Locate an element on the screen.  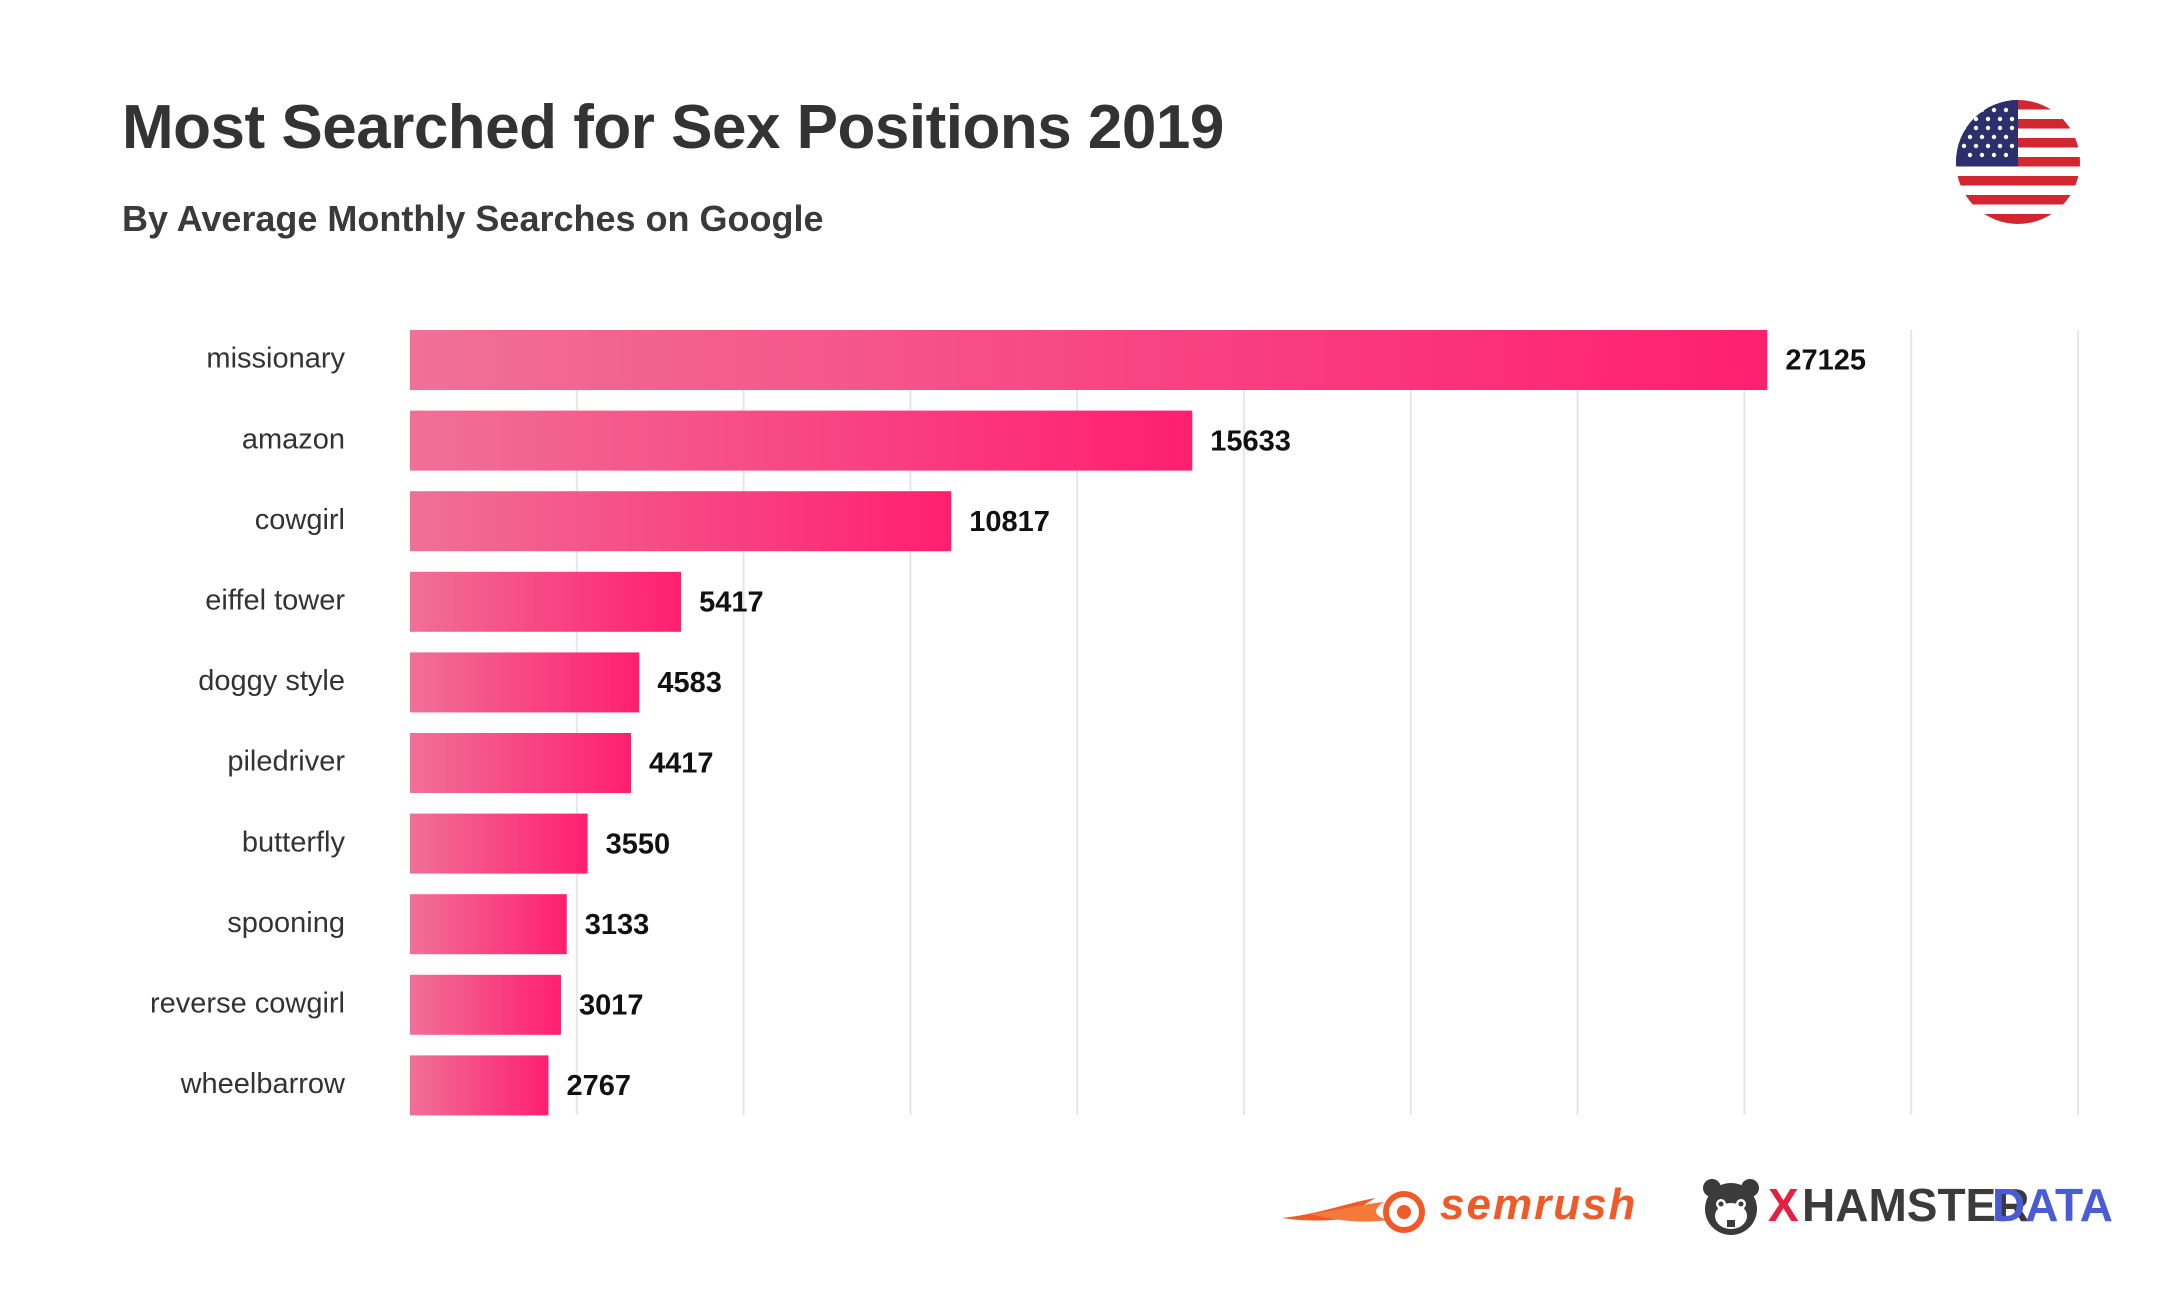
bar-piledriver is located at coordinates (521, 763).